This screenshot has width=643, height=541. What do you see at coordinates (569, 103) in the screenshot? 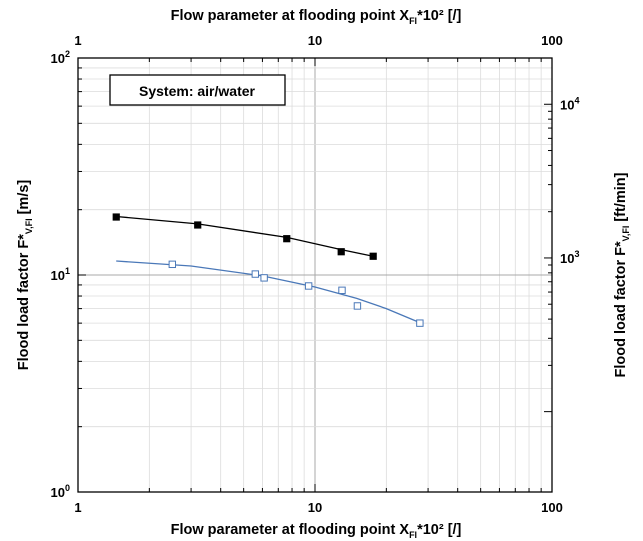
I see `y-tick-label-right: 10⁴` at bounding box center [569, 103].